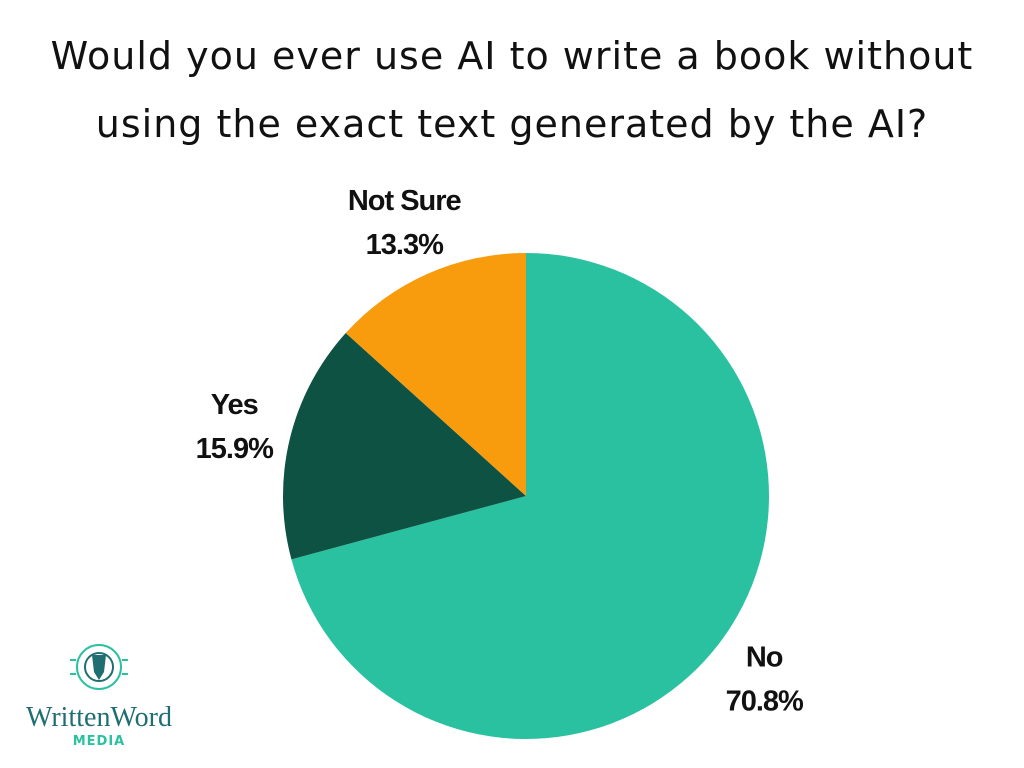  I want to click on slice-label: Yes, so click(234, 405).